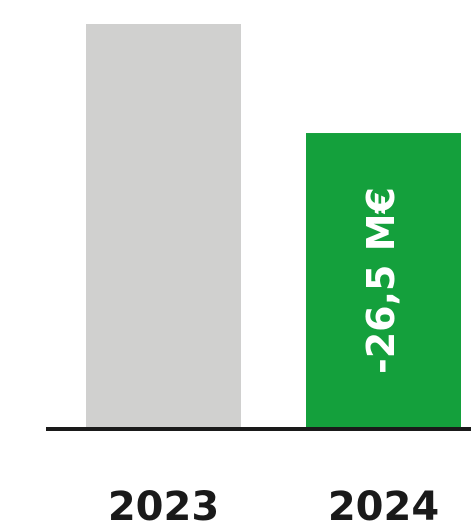 Image resolution: width=471 pixels, height=524 pixels. Describe the element at coordinates (163, 504) in the screenshot. I see `x-tick-label: 2023` at that location.